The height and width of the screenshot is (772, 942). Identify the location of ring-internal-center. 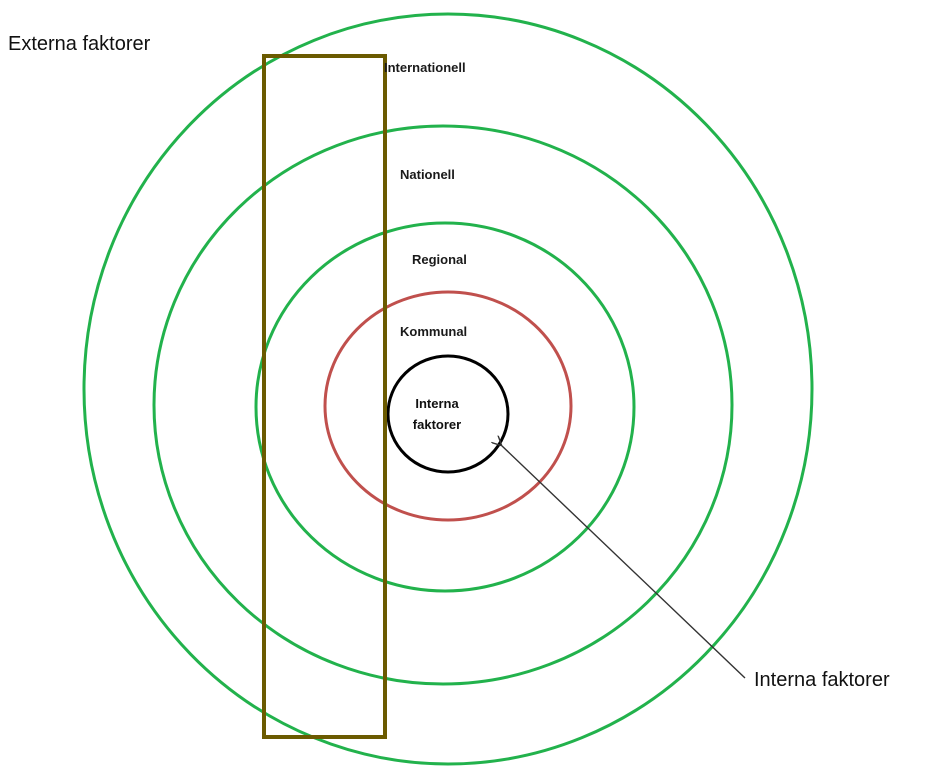
(448, 414).